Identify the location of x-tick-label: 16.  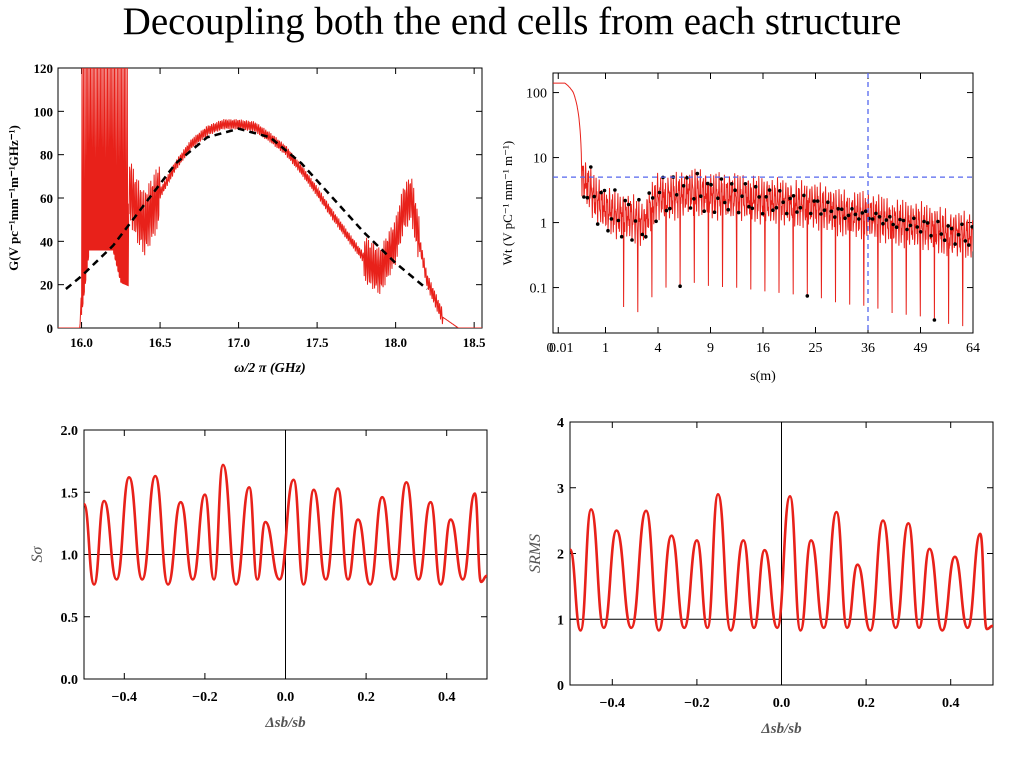
(763, 348).